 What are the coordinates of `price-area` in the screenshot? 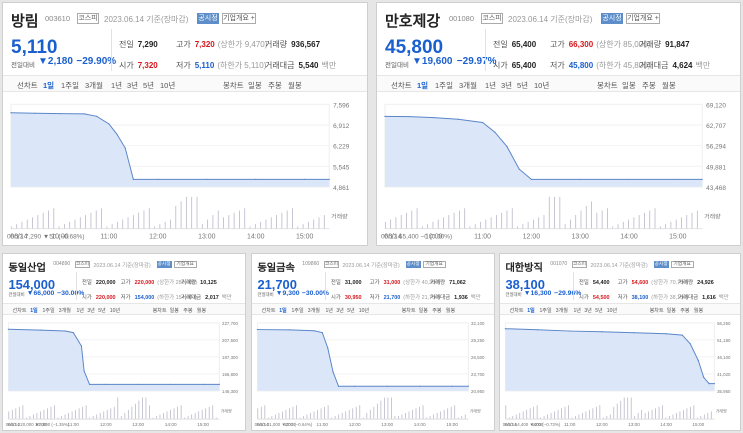 It's located at (170, 149).